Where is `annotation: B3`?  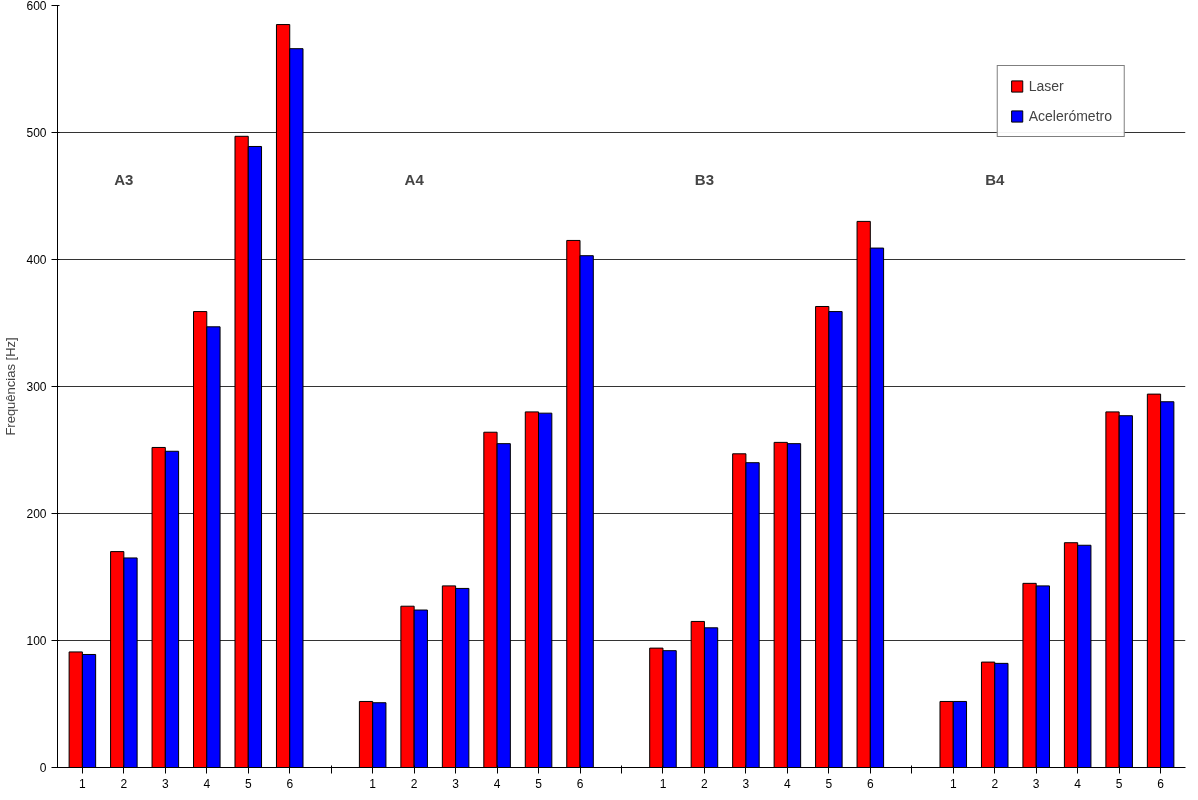 annotation: B3 is located at coordinates (704, 180).